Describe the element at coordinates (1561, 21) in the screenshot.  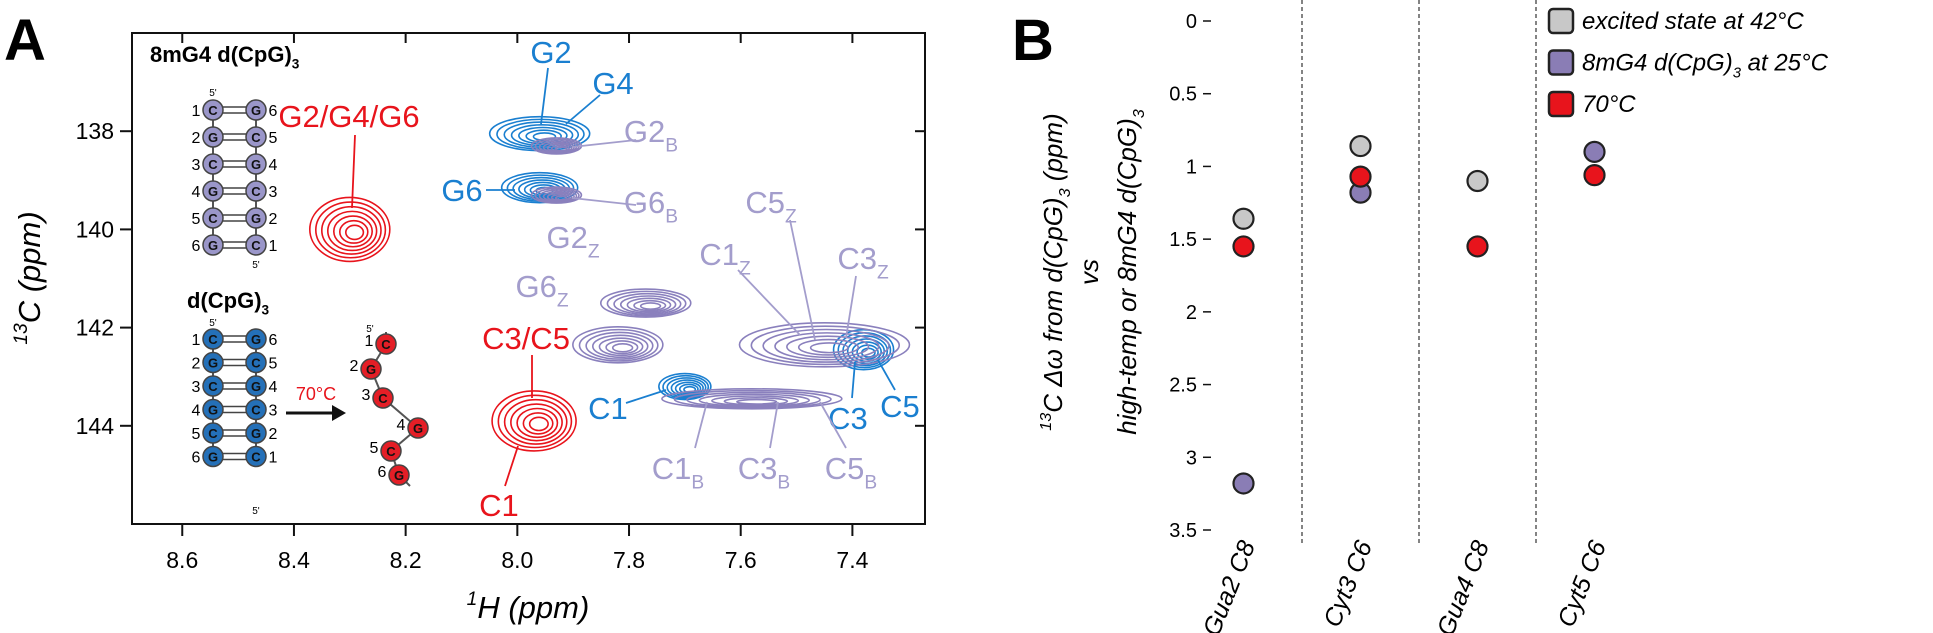
I see `legend-swatch` at that location.